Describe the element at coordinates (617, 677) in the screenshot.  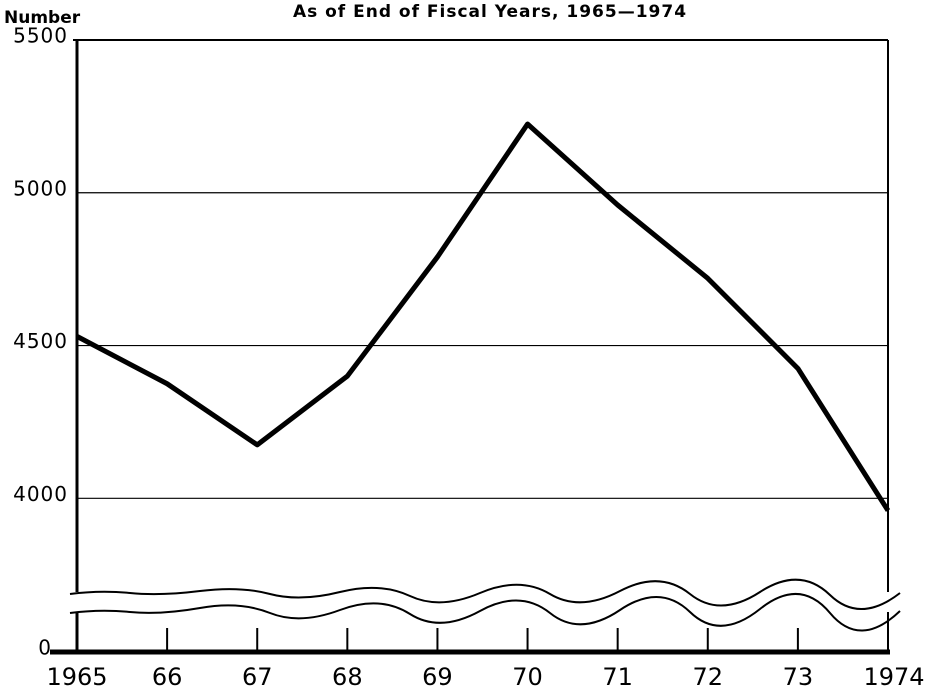
I see `x-tick-label: 71` at that location.